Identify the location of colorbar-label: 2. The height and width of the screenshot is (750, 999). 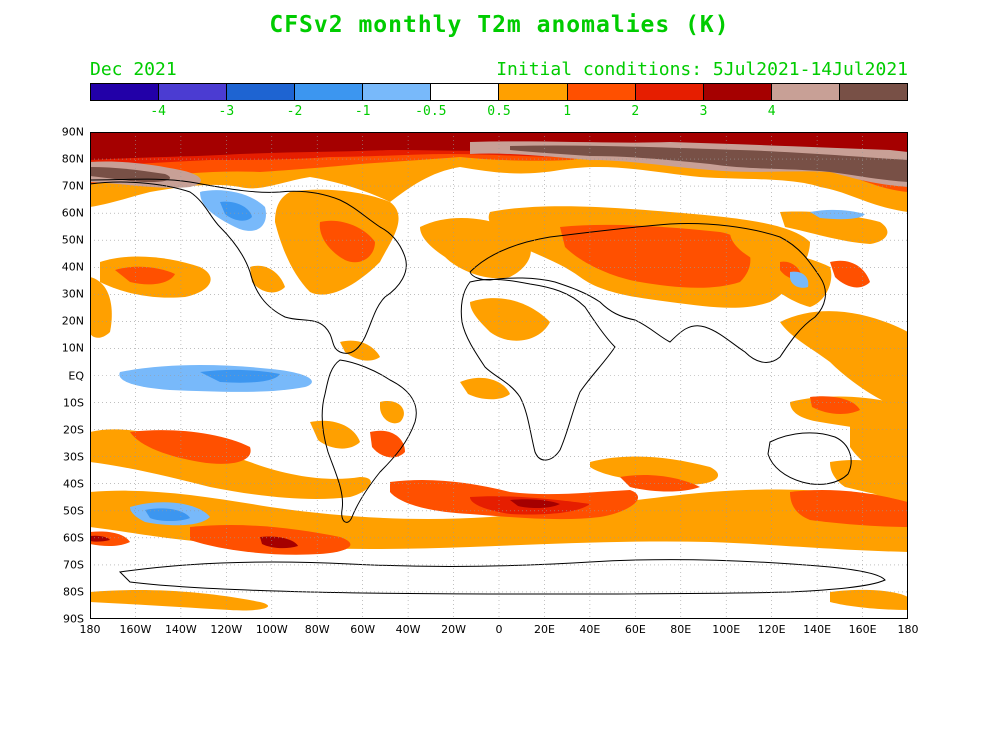
(635, 111).